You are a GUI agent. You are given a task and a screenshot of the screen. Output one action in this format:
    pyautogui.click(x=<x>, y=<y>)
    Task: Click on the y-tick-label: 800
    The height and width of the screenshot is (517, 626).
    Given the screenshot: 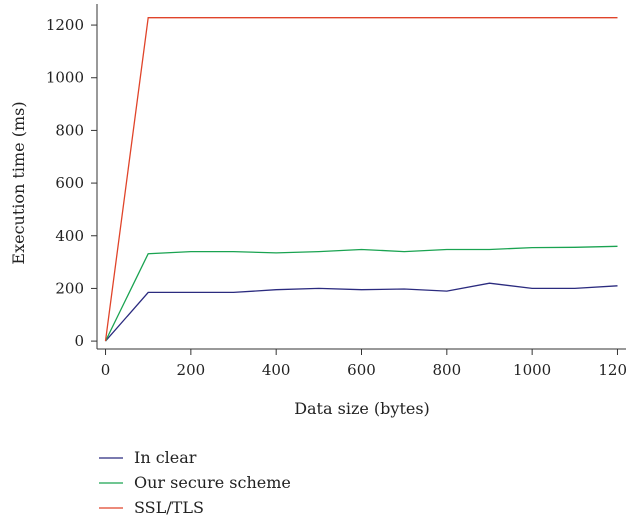 What is the action you would take?
    pyautogui.click(x=69, y=130)
    